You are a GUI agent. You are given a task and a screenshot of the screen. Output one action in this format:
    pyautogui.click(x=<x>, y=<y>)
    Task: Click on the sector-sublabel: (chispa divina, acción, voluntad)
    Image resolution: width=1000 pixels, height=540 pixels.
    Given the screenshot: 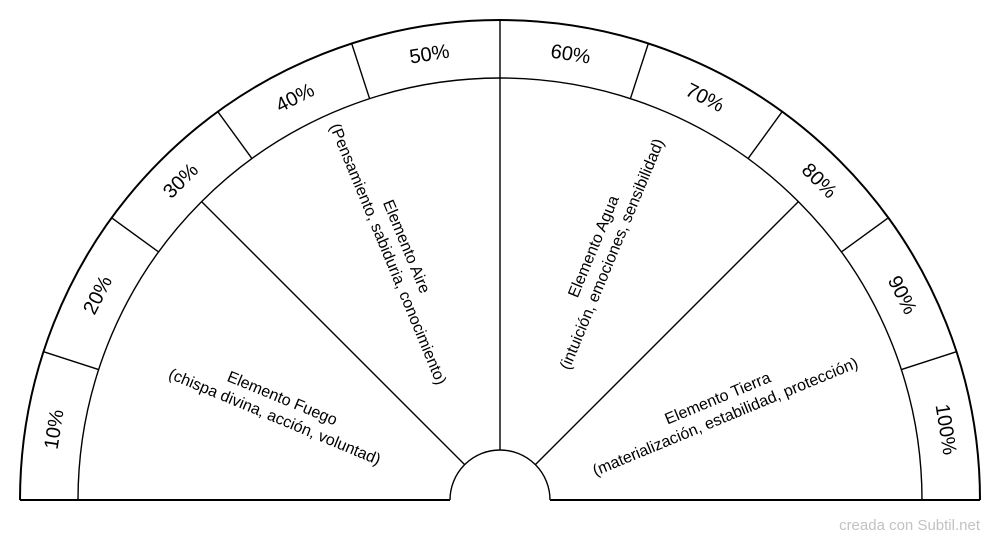 What is the action you would take?
    pyautogui.click(x=274, y=417)
    